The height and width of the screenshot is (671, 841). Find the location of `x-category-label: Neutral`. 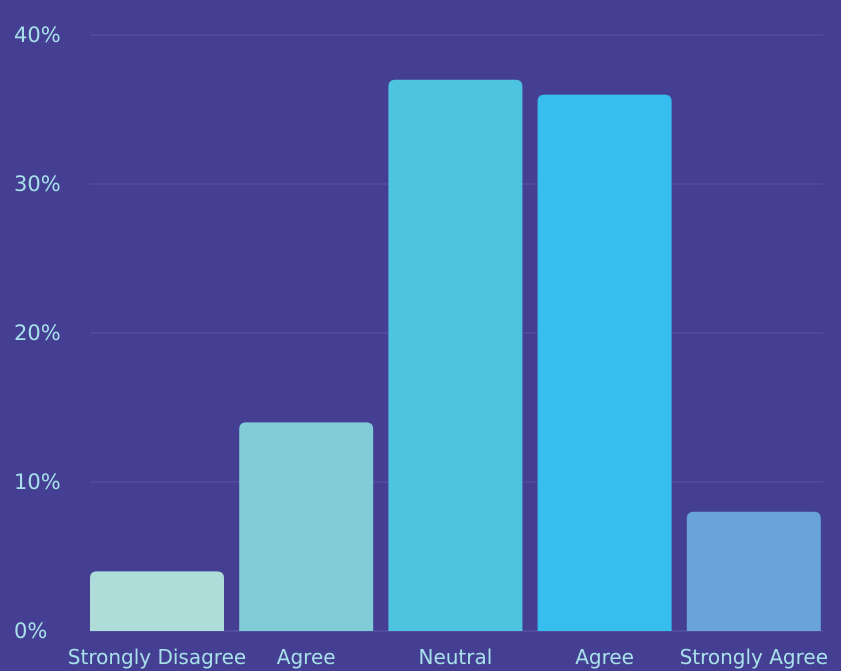

x-category-label: Neutral is located at coordinates (455, 657).